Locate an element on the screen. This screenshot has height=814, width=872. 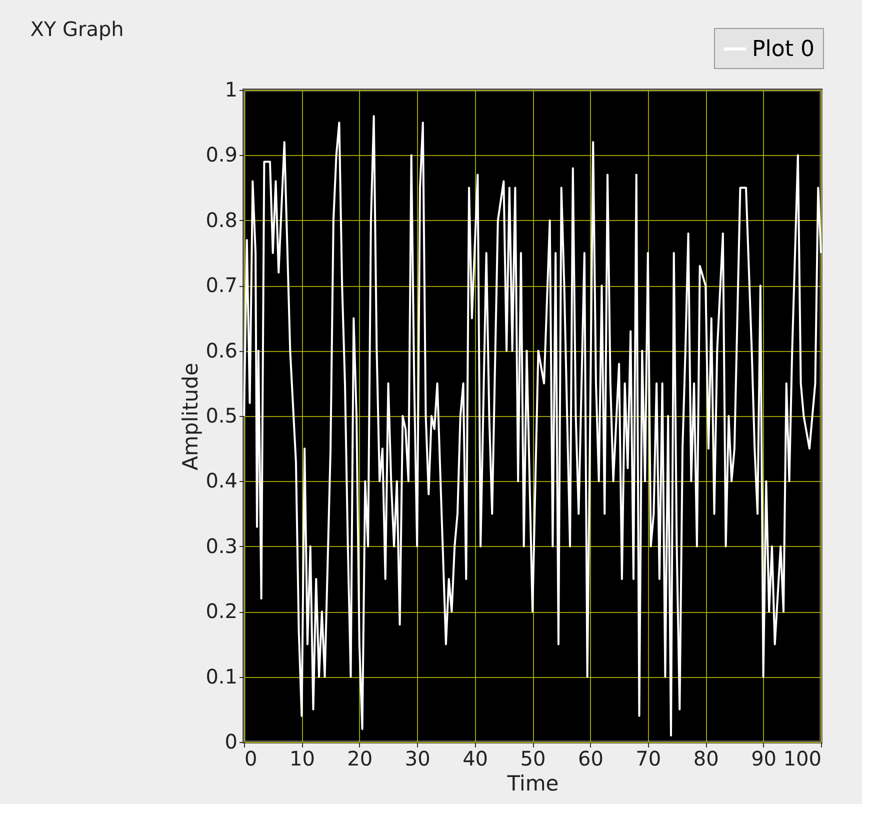
x-tick-label: 80 is located at coordinates (706, 758).